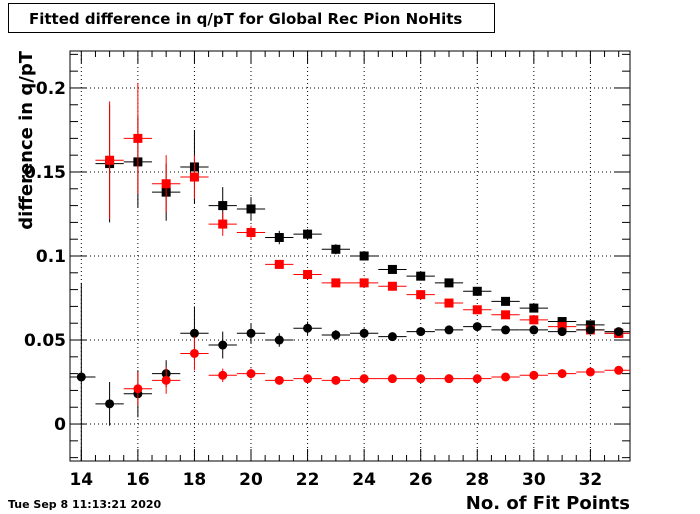  I want to click on x-tick-label: 18, so click(195, 480).